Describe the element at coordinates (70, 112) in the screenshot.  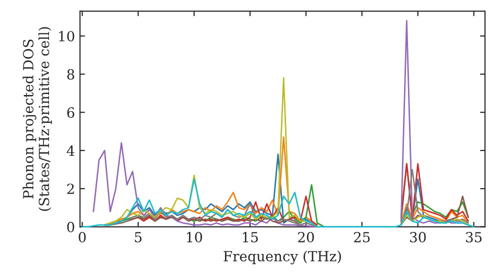
I see `y-tick-label: 6` at that location.